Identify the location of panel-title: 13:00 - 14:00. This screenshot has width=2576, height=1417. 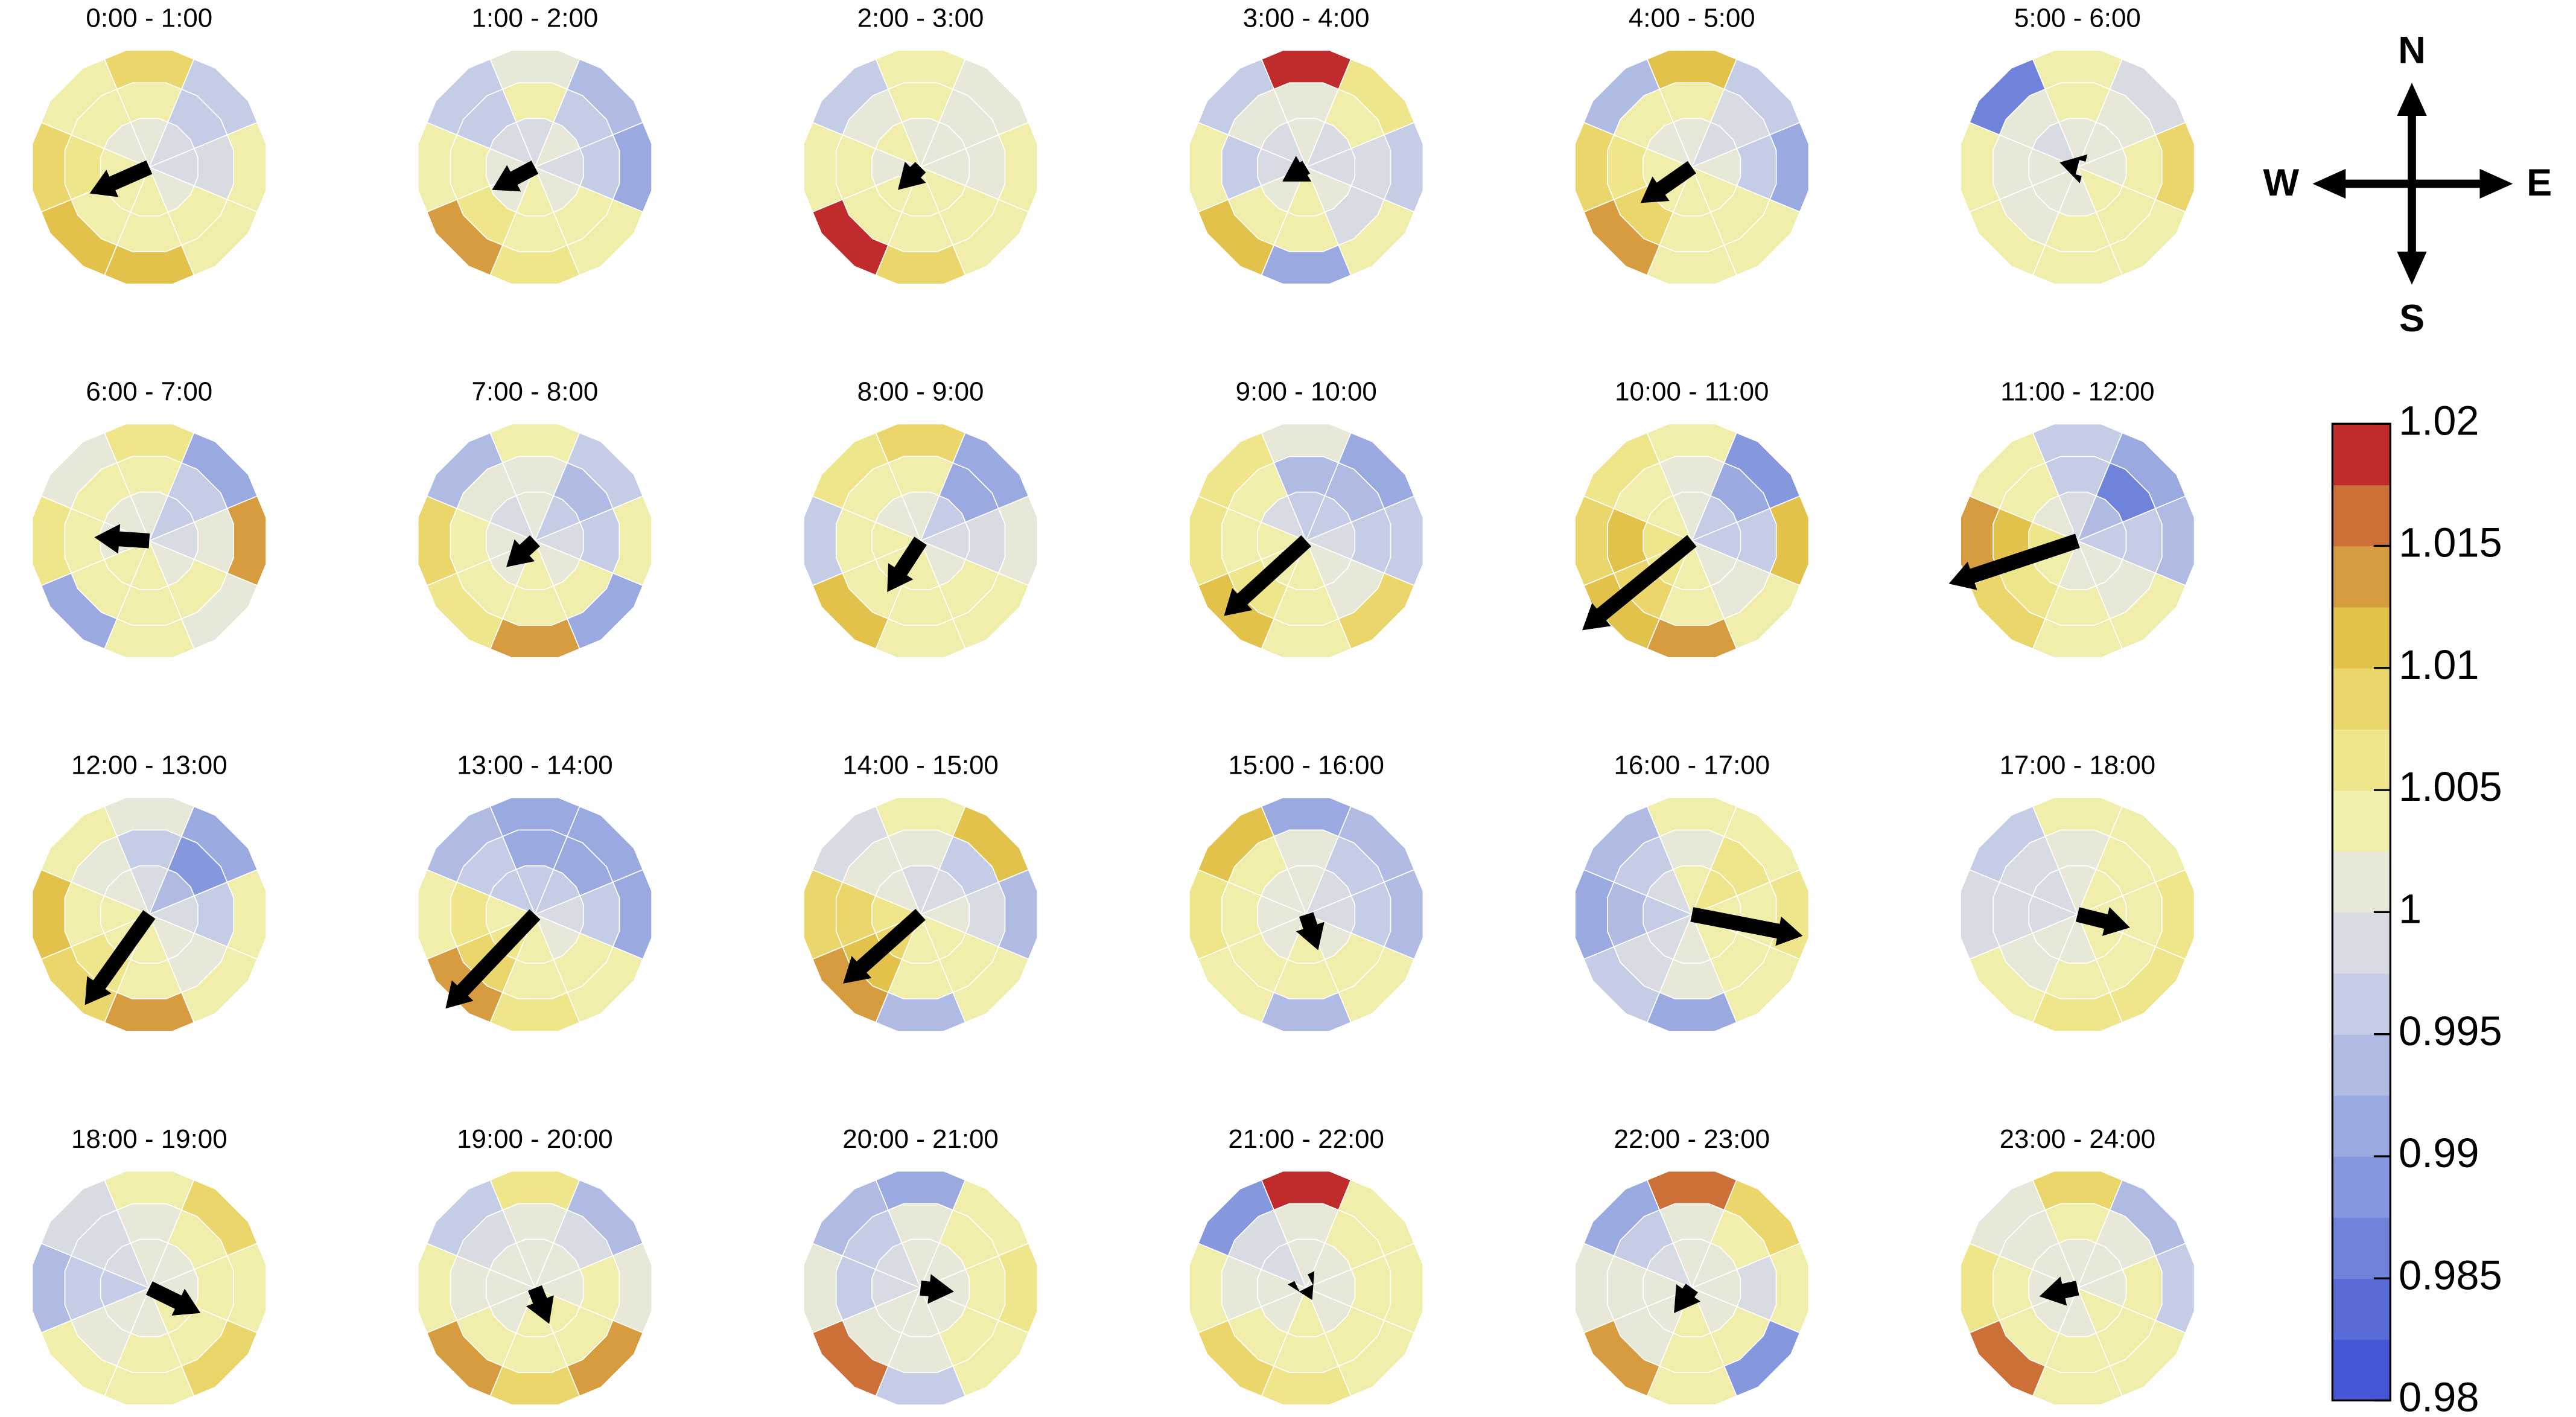
(535, 765).